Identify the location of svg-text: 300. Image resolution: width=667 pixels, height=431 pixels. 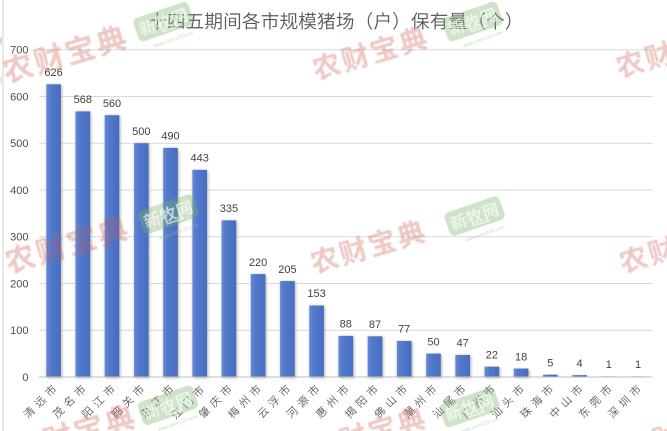
(19, 238).